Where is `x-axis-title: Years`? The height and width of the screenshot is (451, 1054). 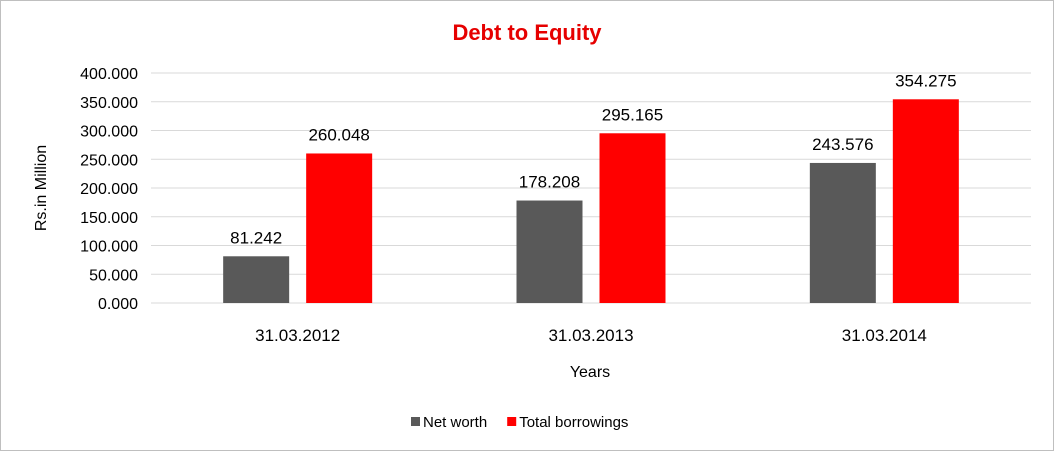 x-axis-title: Years is located at coordinates (590, 372).